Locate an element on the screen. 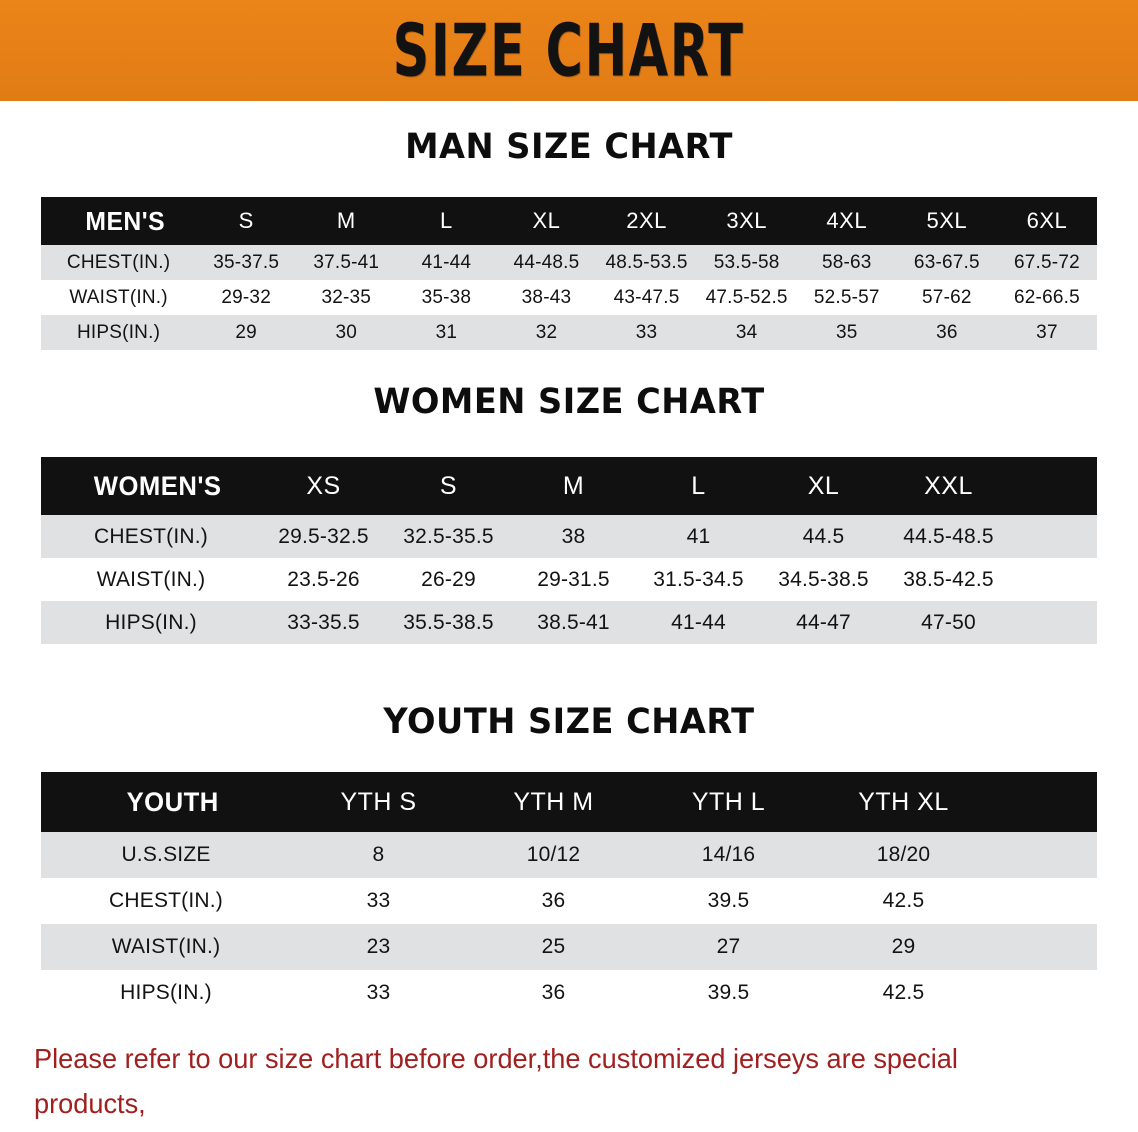 The width and height of the screenshot is (1138, 1132). youth-cell-r4-c3: 39.5 is located at coordinates (728, 992).